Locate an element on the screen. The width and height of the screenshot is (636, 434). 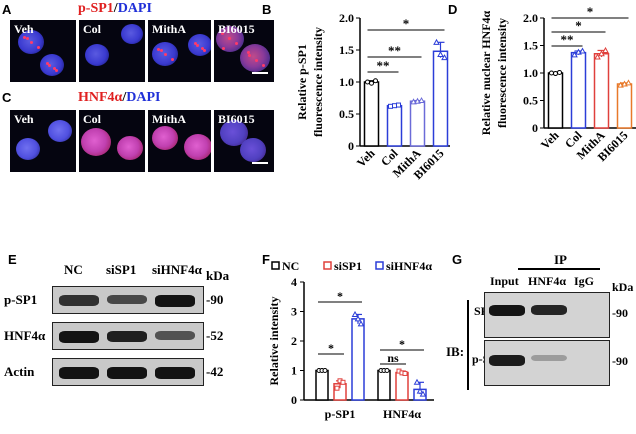
y-axis-label: Relative intensity is located at coordinates (274, 341).